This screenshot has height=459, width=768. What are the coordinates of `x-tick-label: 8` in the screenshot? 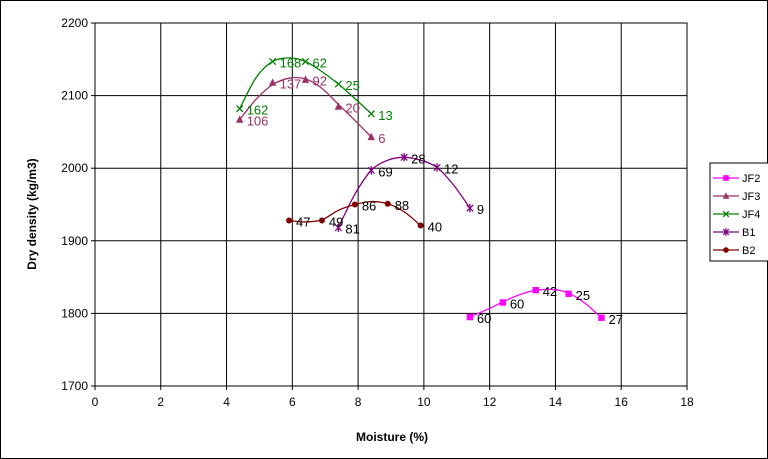 It's located at (358, 402).